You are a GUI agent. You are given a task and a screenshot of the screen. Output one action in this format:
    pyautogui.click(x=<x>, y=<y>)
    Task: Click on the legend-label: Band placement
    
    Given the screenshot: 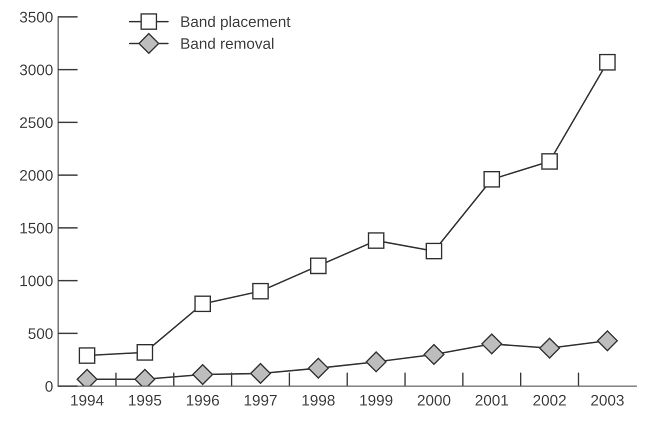 What is the action you would take?
    pyautogui.click(x=235, y=23)
    